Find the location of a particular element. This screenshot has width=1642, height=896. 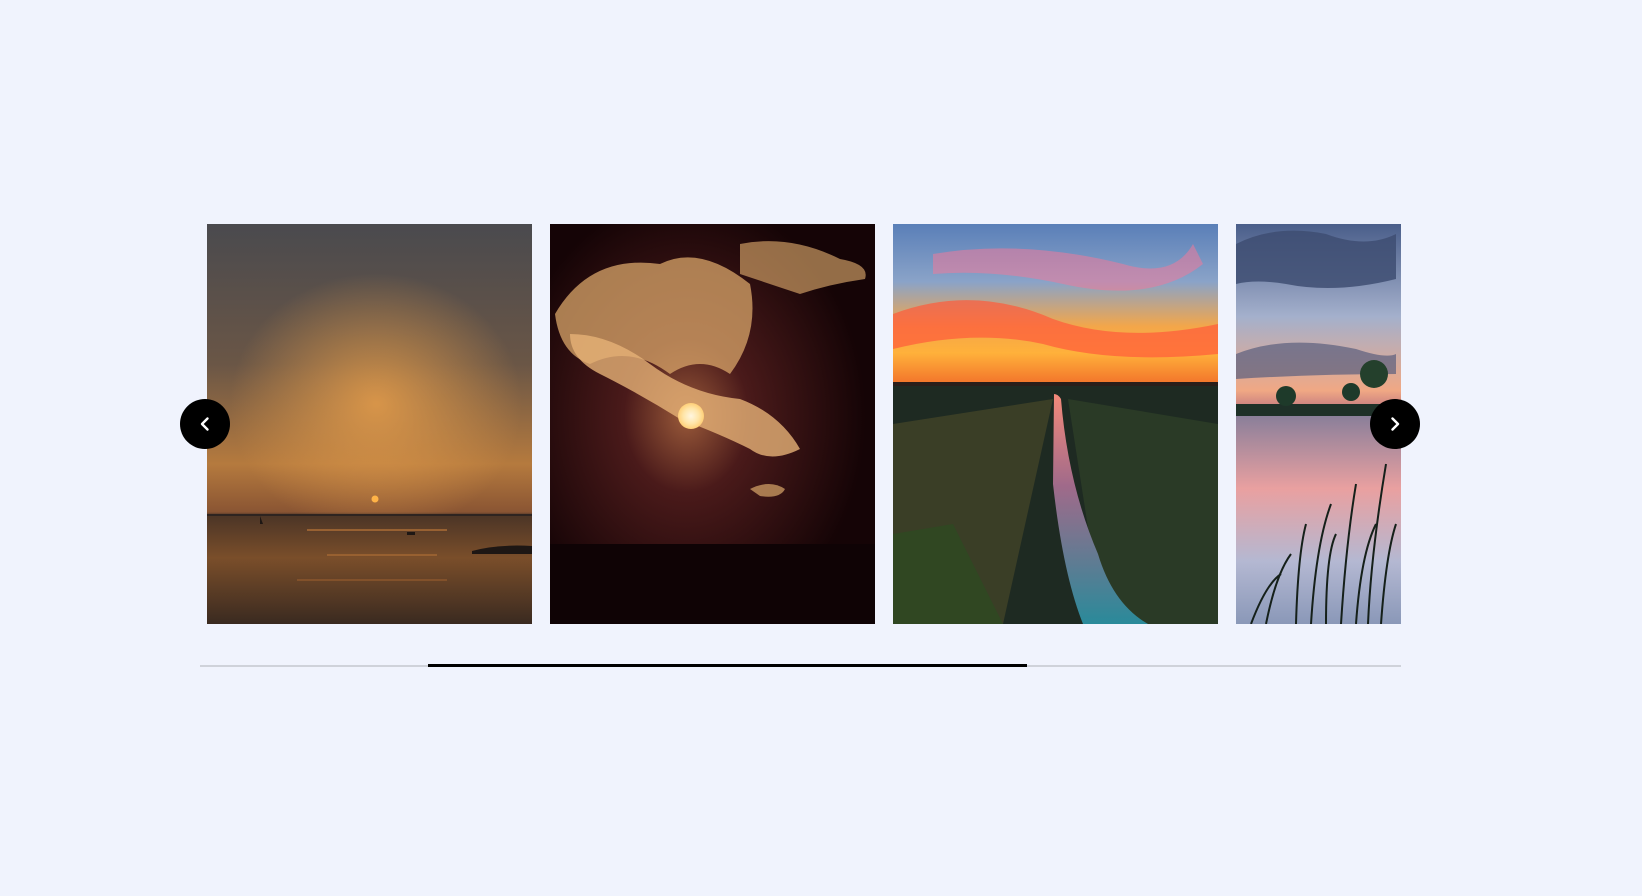

chevron-right-icon is located at coordinates (1395, 424).